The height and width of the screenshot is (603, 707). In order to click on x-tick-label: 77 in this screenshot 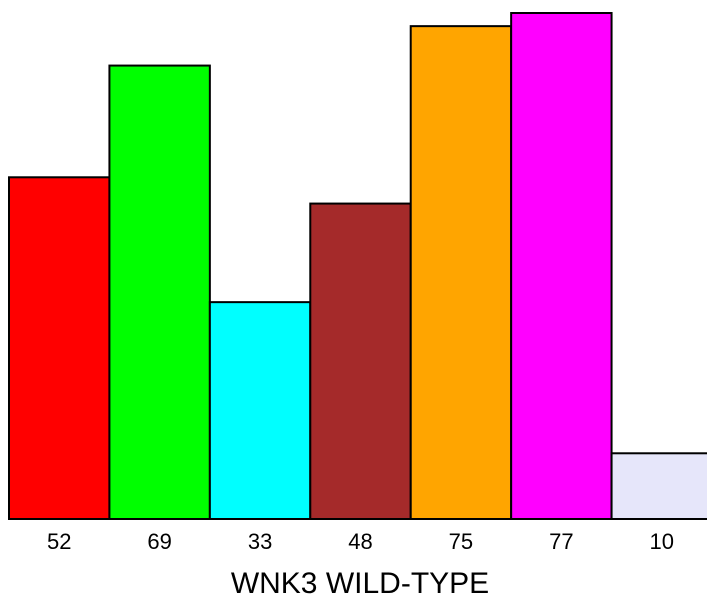, I will do `click(561, 541)`.